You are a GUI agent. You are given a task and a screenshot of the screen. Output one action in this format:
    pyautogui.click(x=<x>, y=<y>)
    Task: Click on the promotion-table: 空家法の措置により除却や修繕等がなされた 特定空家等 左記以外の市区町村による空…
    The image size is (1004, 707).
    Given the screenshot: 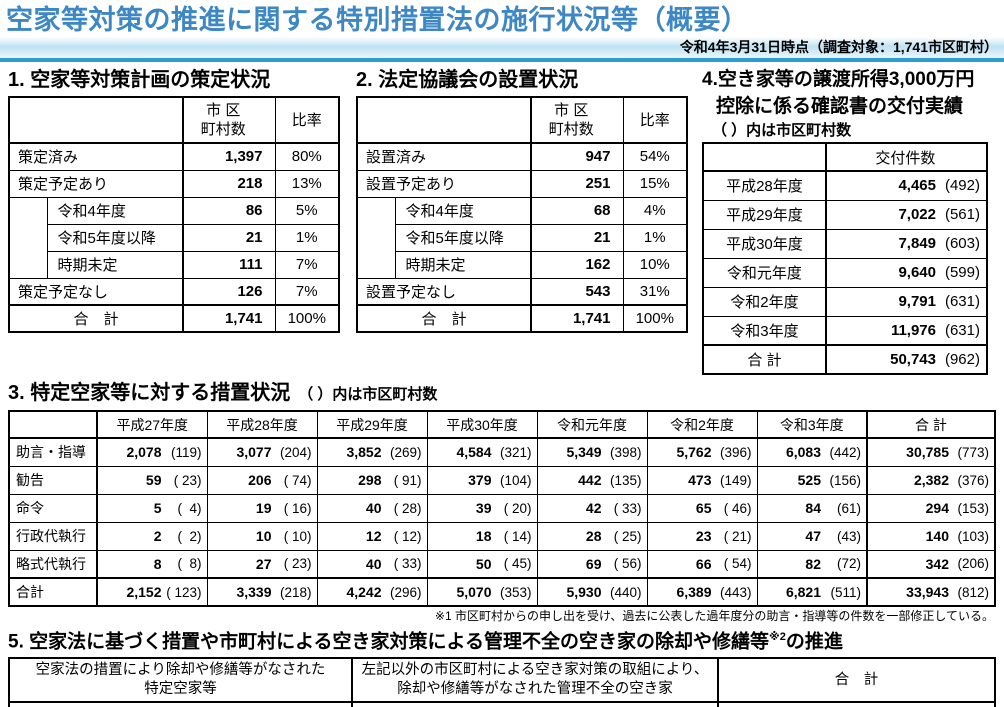 What is the action you would take?
    pyautogui.click(x=502, y=682)
    